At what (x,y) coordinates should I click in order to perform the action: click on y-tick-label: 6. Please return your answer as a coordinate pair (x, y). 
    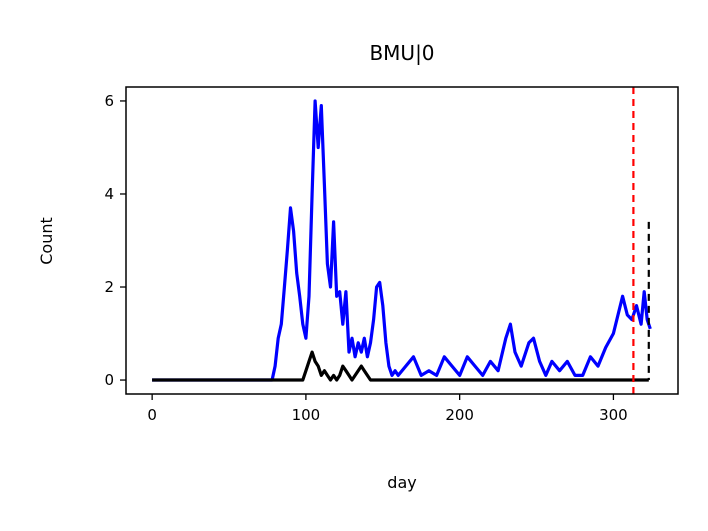
    Looking at the image, I should click on (109, 101).